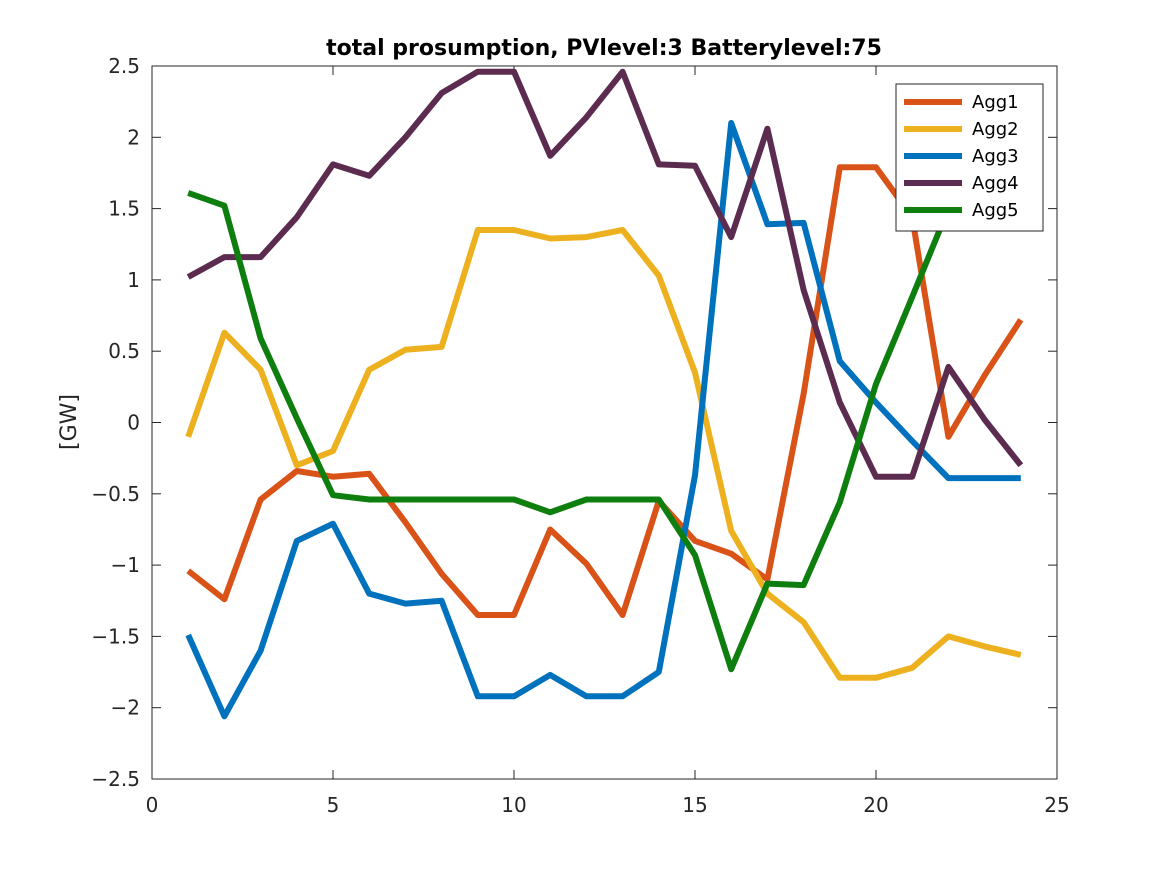 The image size is (1167, 875). I want to click on legend-label: Agg1, so click(995, 102).